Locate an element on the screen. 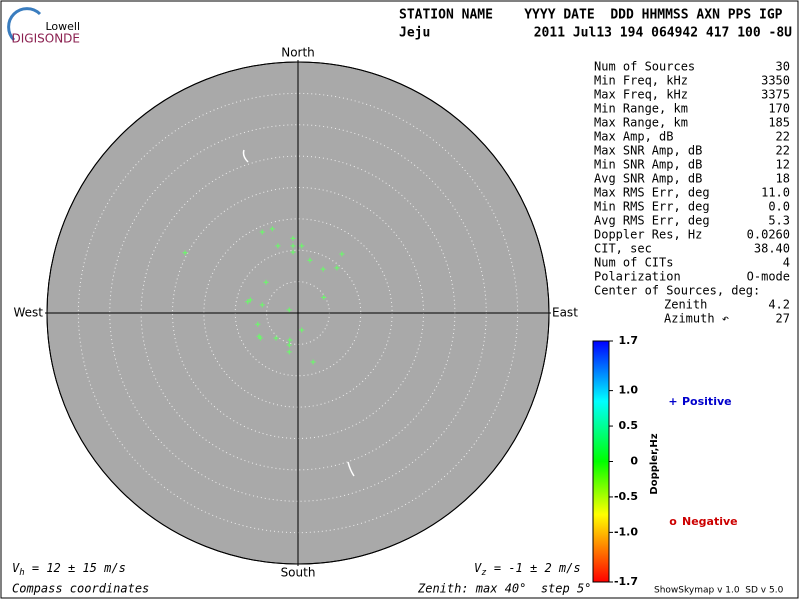 The image size is (800, 600). stat-label: Avg SNR Amp, dB is located at coordinates (648, 179).